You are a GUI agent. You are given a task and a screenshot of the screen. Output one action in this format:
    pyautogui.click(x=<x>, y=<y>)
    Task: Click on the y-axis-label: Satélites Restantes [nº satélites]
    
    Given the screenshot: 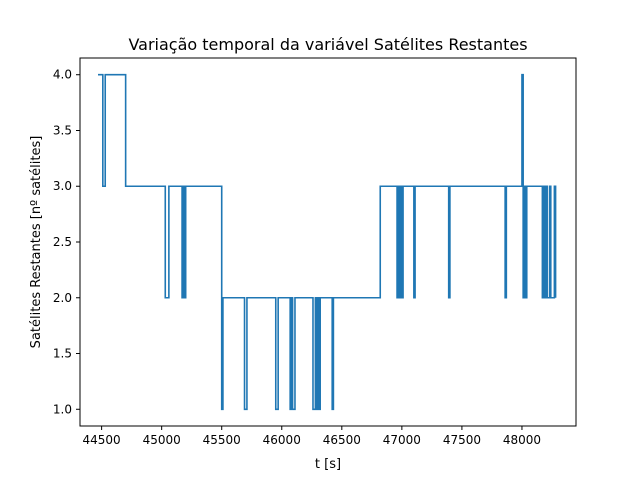 What is the action you would take?
    pyautogui.click(x=36, y=242)
    